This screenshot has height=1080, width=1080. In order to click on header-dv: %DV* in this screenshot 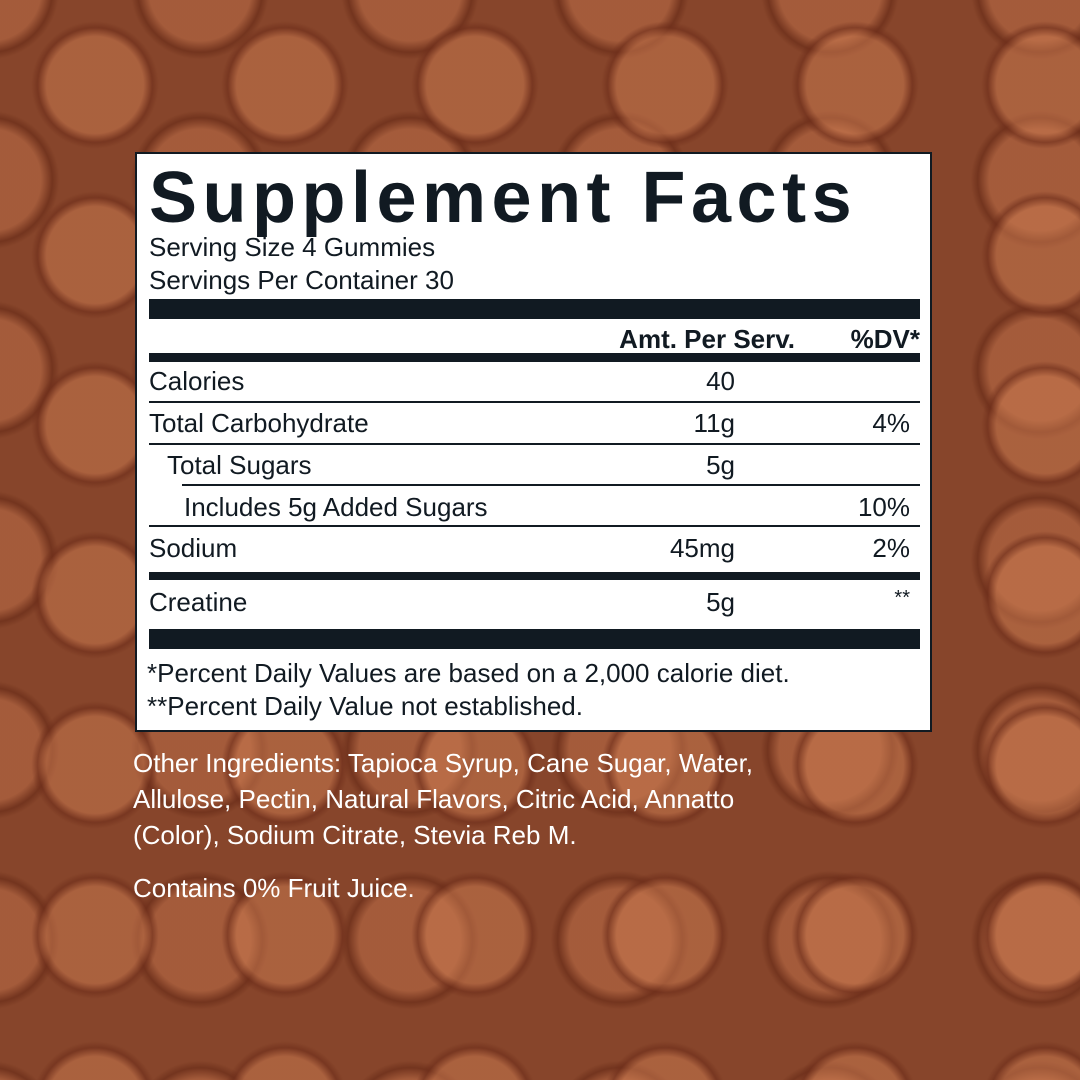, I will do `click(885, 339)`.